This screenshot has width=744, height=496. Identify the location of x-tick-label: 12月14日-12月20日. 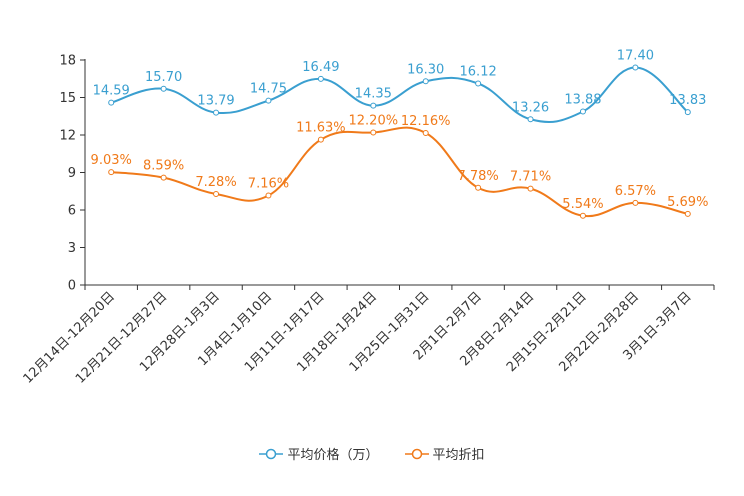
(69, 337).